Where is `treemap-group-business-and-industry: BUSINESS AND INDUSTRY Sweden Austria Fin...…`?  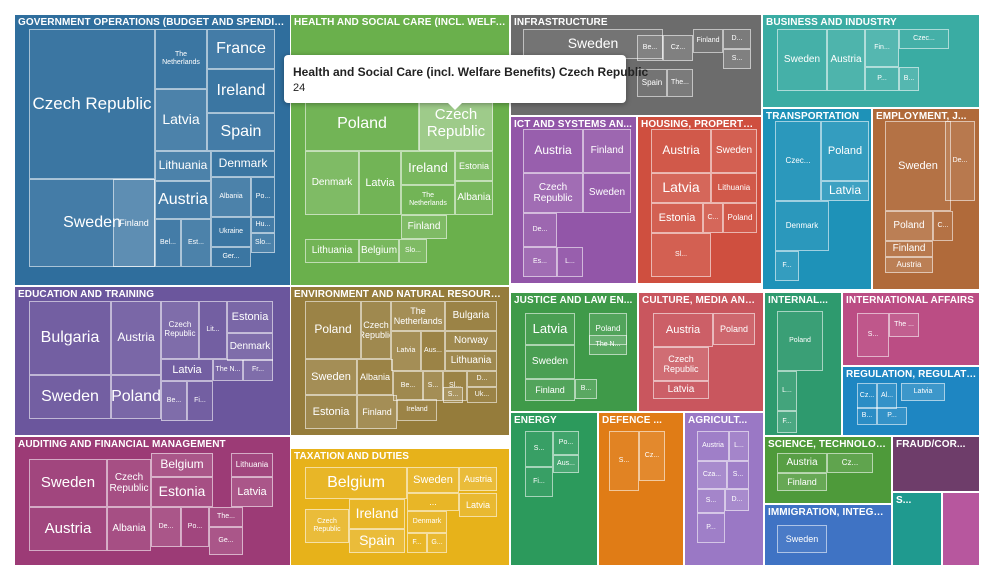 treemap-group-business-and-industry: BUSINESS AND INDUSTRY Sweden Austria Fin...… is located at coordinates (871, 61).